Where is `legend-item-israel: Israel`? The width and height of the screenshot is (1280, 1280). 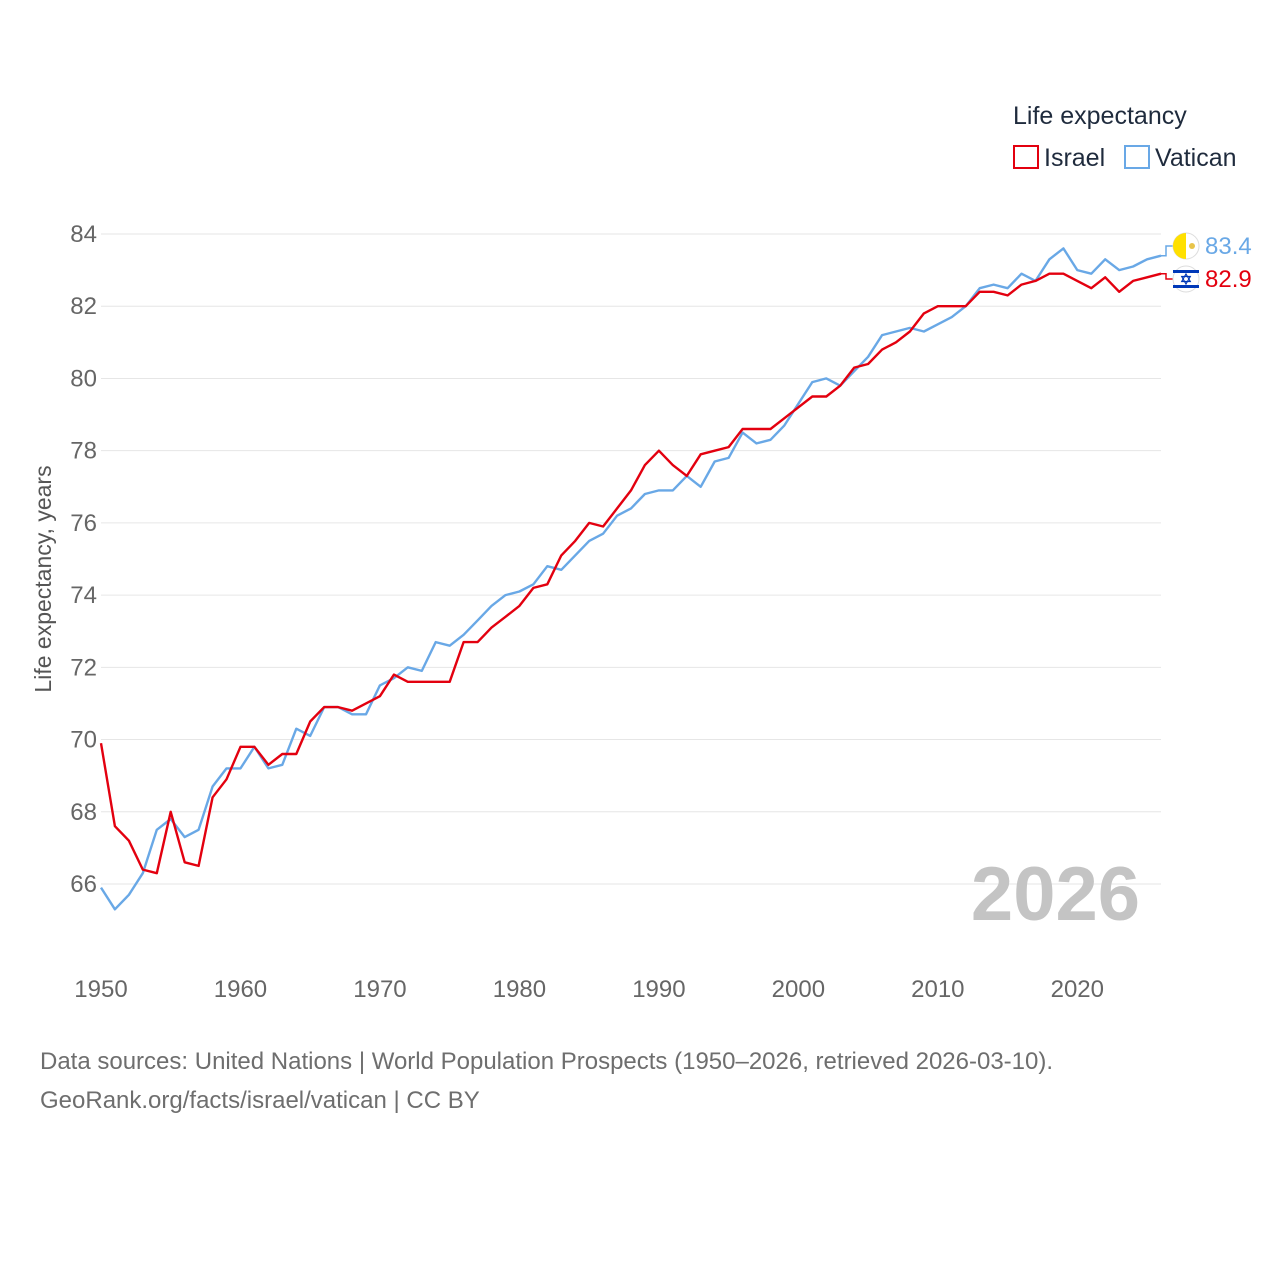
legend-item-israel: Israel is located at coordinates (1059, 158).